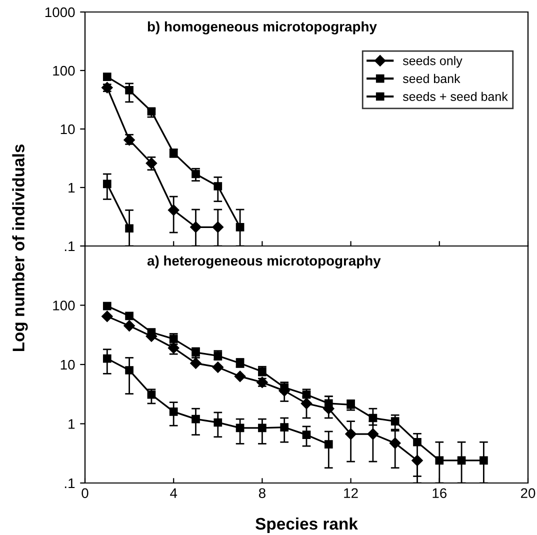  I want to click on y-axis-title: Log number of individuals, so click(20, 248).